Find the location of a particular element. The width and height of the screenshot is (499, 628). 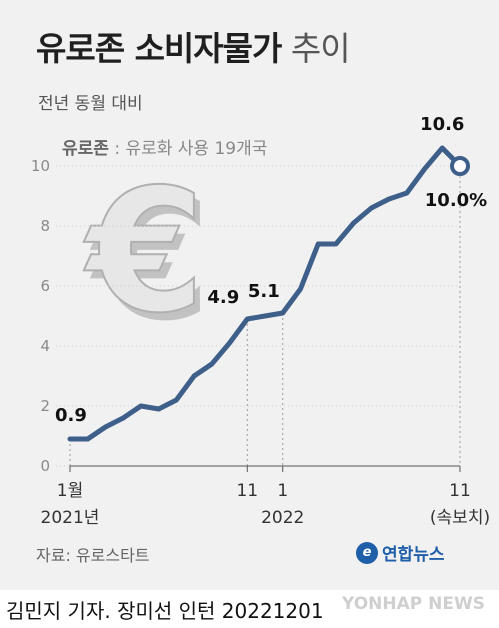

x-tick-label: (속보치) is located at coordinates (460, 518).